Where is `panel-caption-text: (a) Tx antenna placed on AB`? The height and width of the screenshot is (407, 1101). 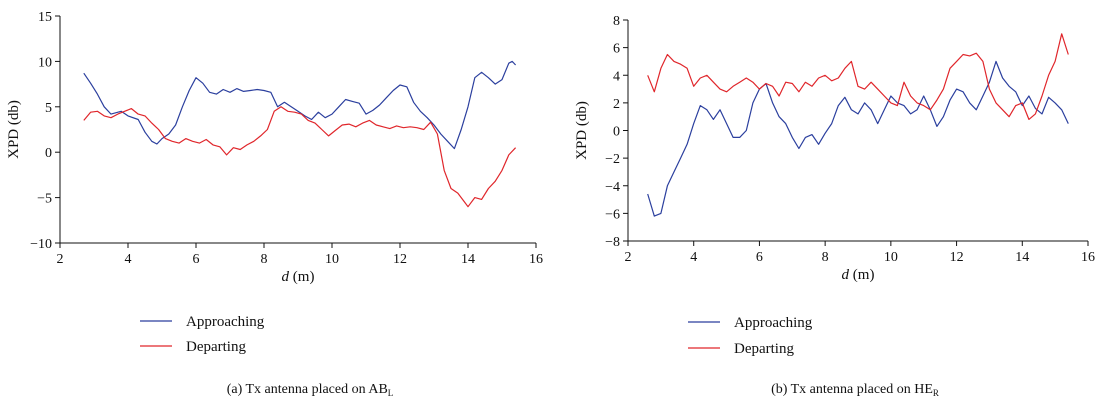
panel-caption-text: (a) Tx antenna placed on AB is located at coordinates (307, 389).